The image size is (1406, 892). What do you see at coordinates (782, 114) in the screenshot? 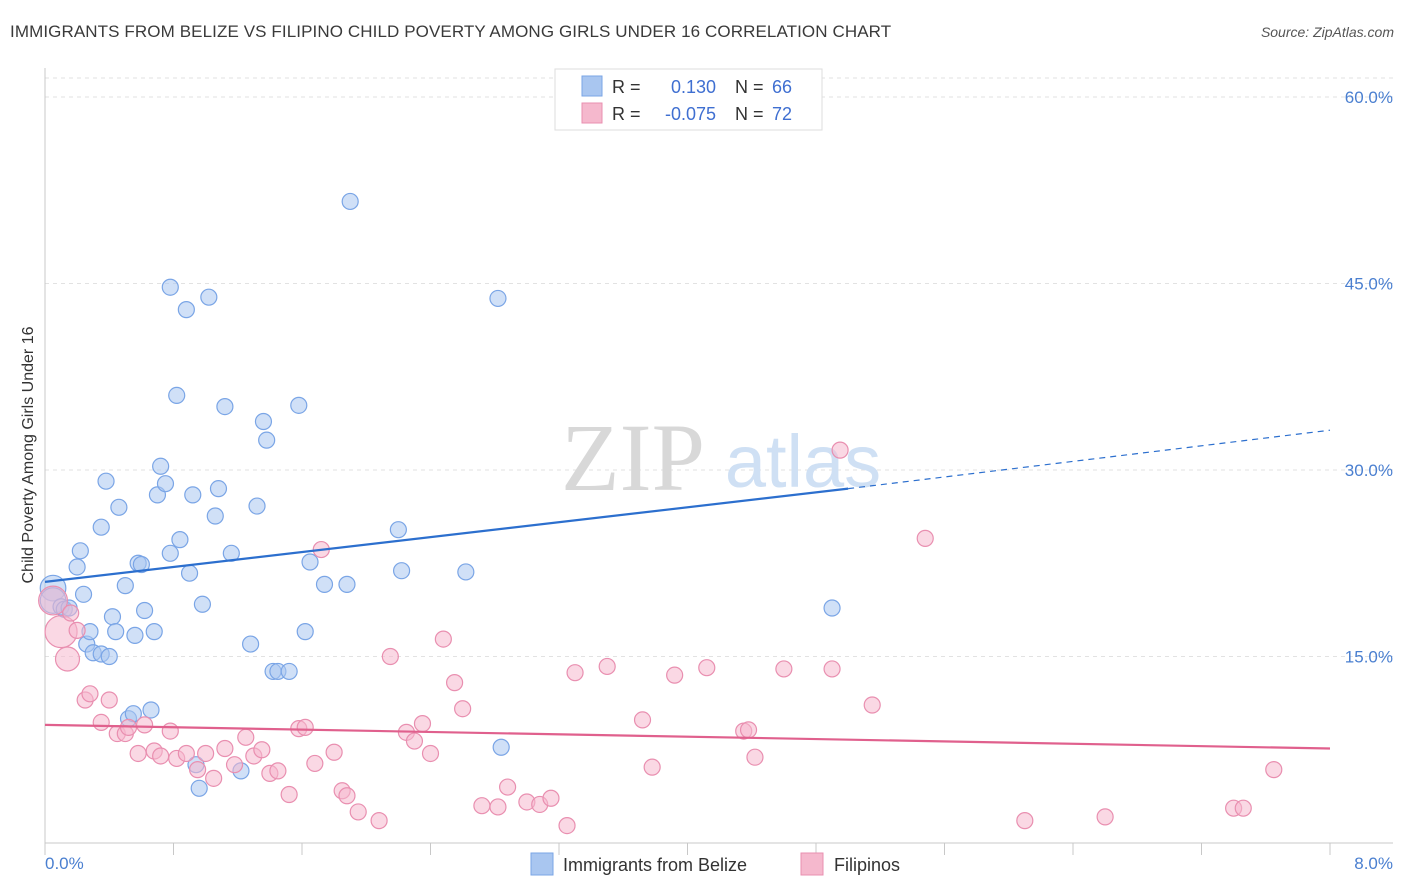
I see `legend-n-value-filipinos: 72` at bounding box center [782, 114].